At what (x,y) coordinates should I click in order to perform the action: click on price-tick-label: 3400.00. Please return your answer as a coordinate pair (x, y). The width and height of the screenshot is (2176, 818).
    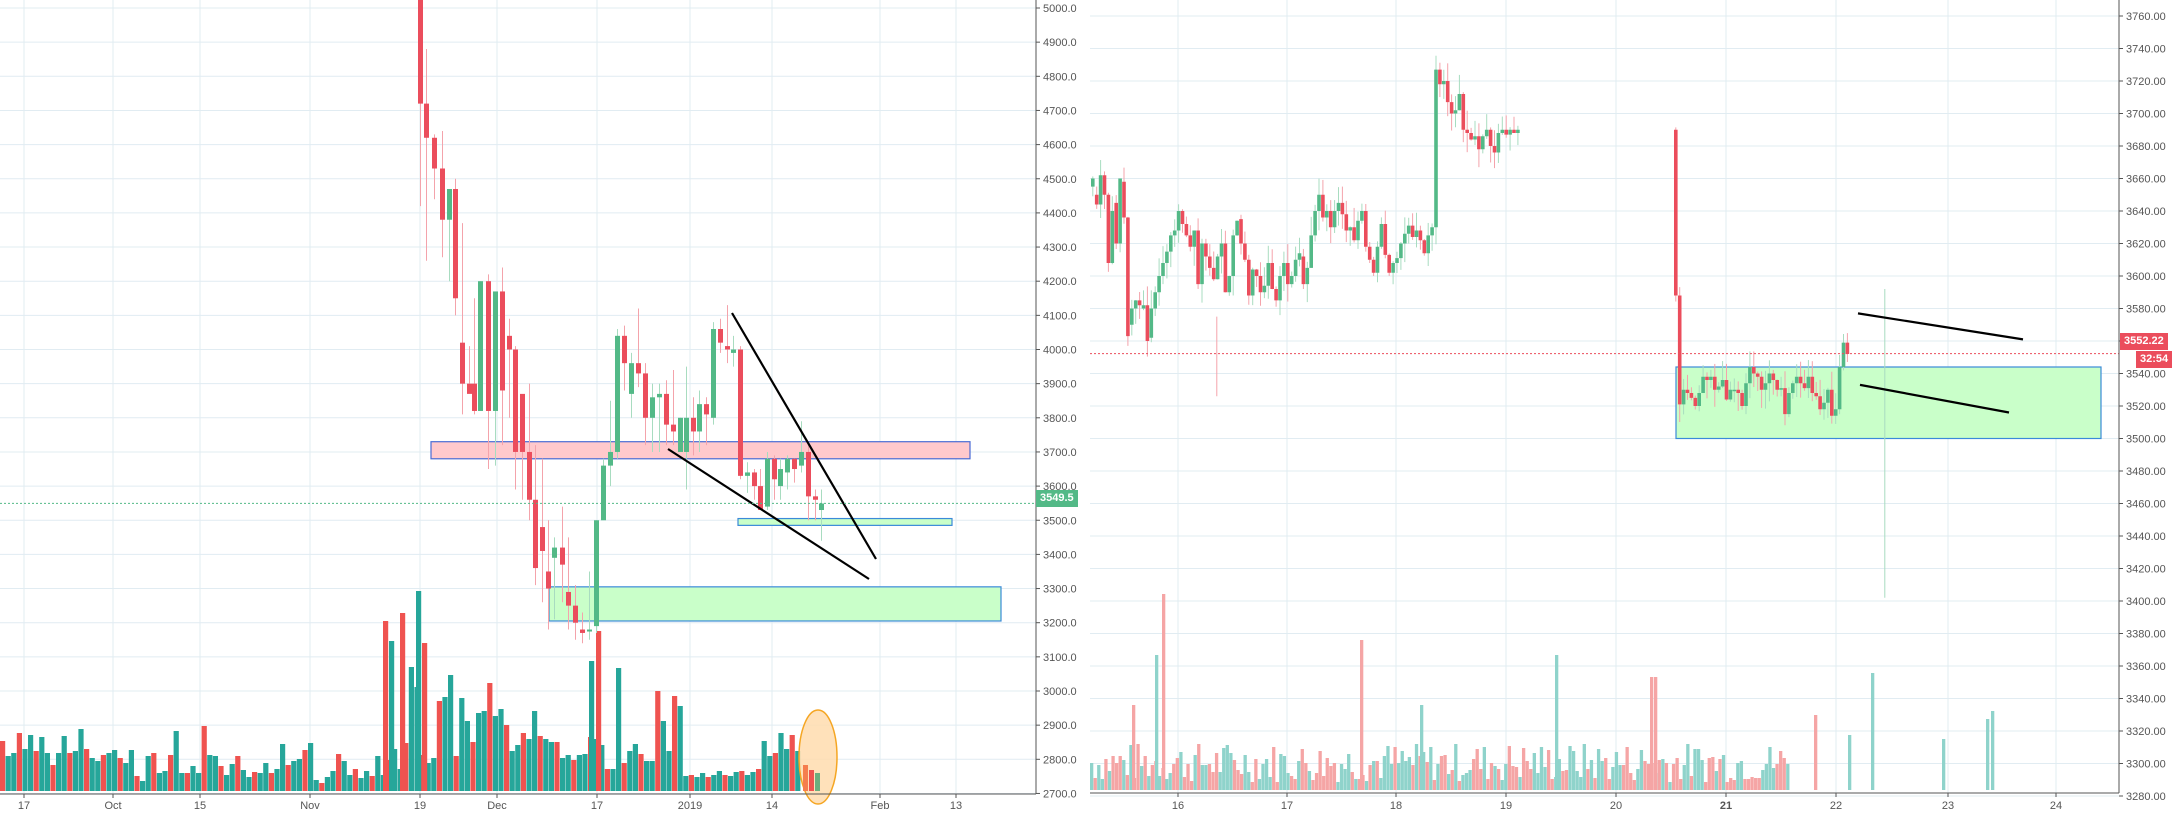
    Looking at the image, I should click on (2146, 602).